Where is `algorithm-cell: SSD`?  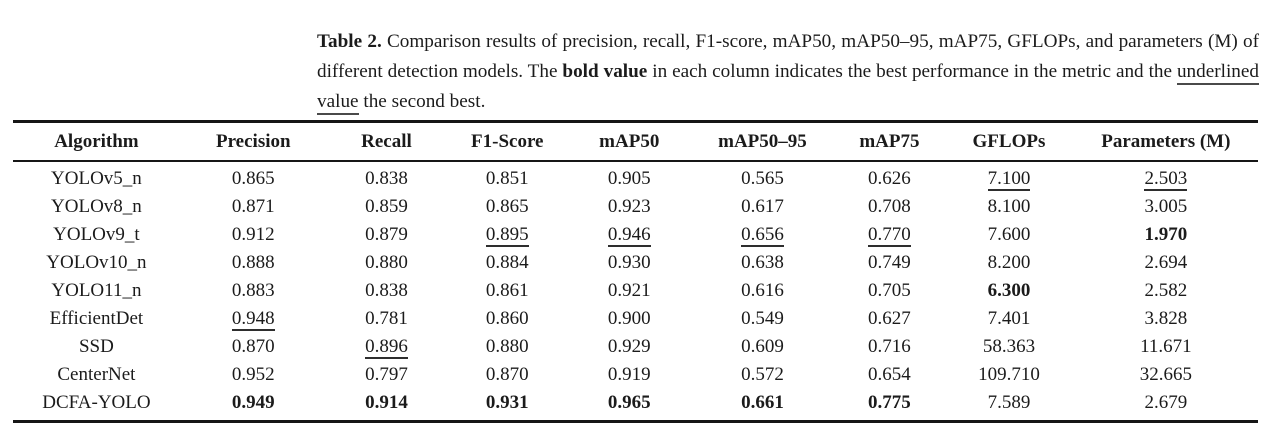
algorithm-cell: SSD is located at coordinates (96, 347).